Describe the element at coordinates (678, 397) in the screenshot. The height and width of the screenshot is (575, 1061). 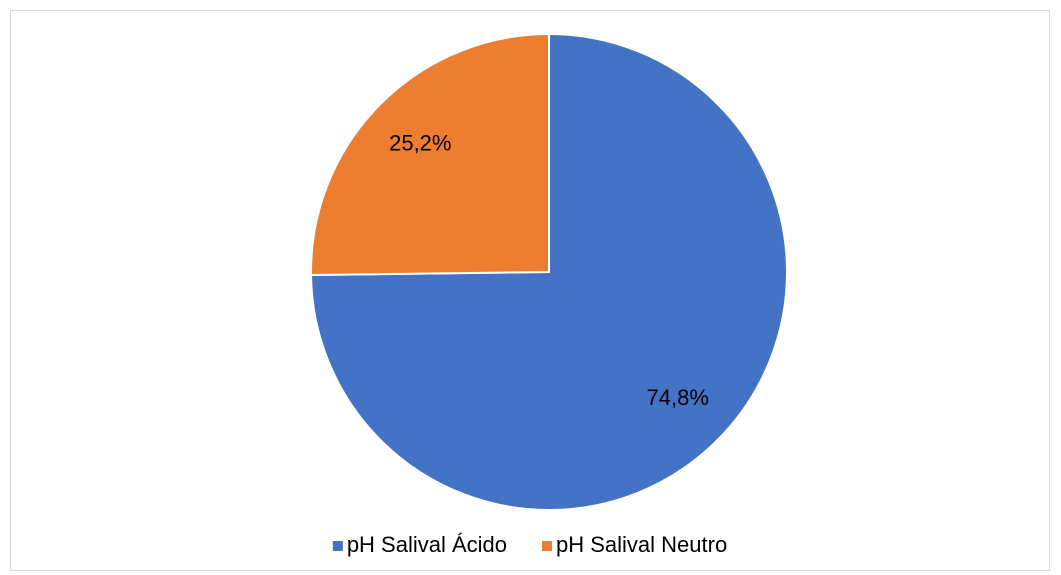
I see `data-label: 74,8%` at that location.